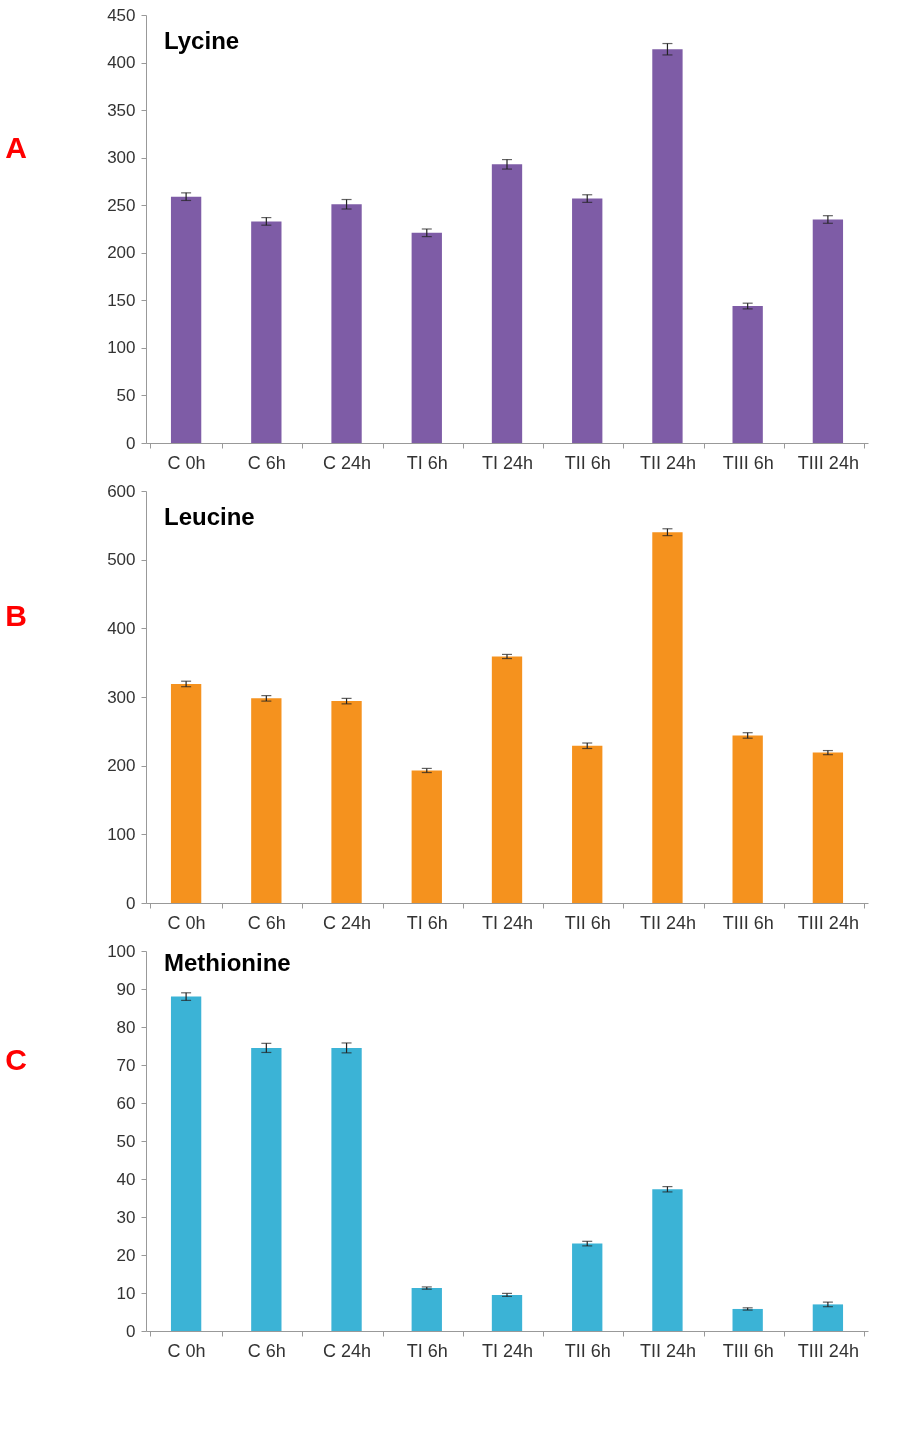 The image size is (897, 1445). I want to click on text: Lycine, so click(202, 40).